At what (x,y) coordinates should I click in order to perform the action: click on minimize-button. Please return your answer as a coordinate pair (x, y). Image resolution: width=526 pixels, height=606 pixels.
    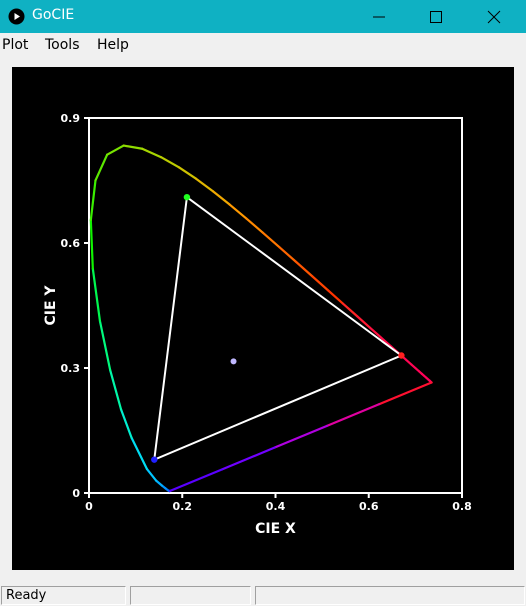
    Looking at the image, I should click on (380, 16).